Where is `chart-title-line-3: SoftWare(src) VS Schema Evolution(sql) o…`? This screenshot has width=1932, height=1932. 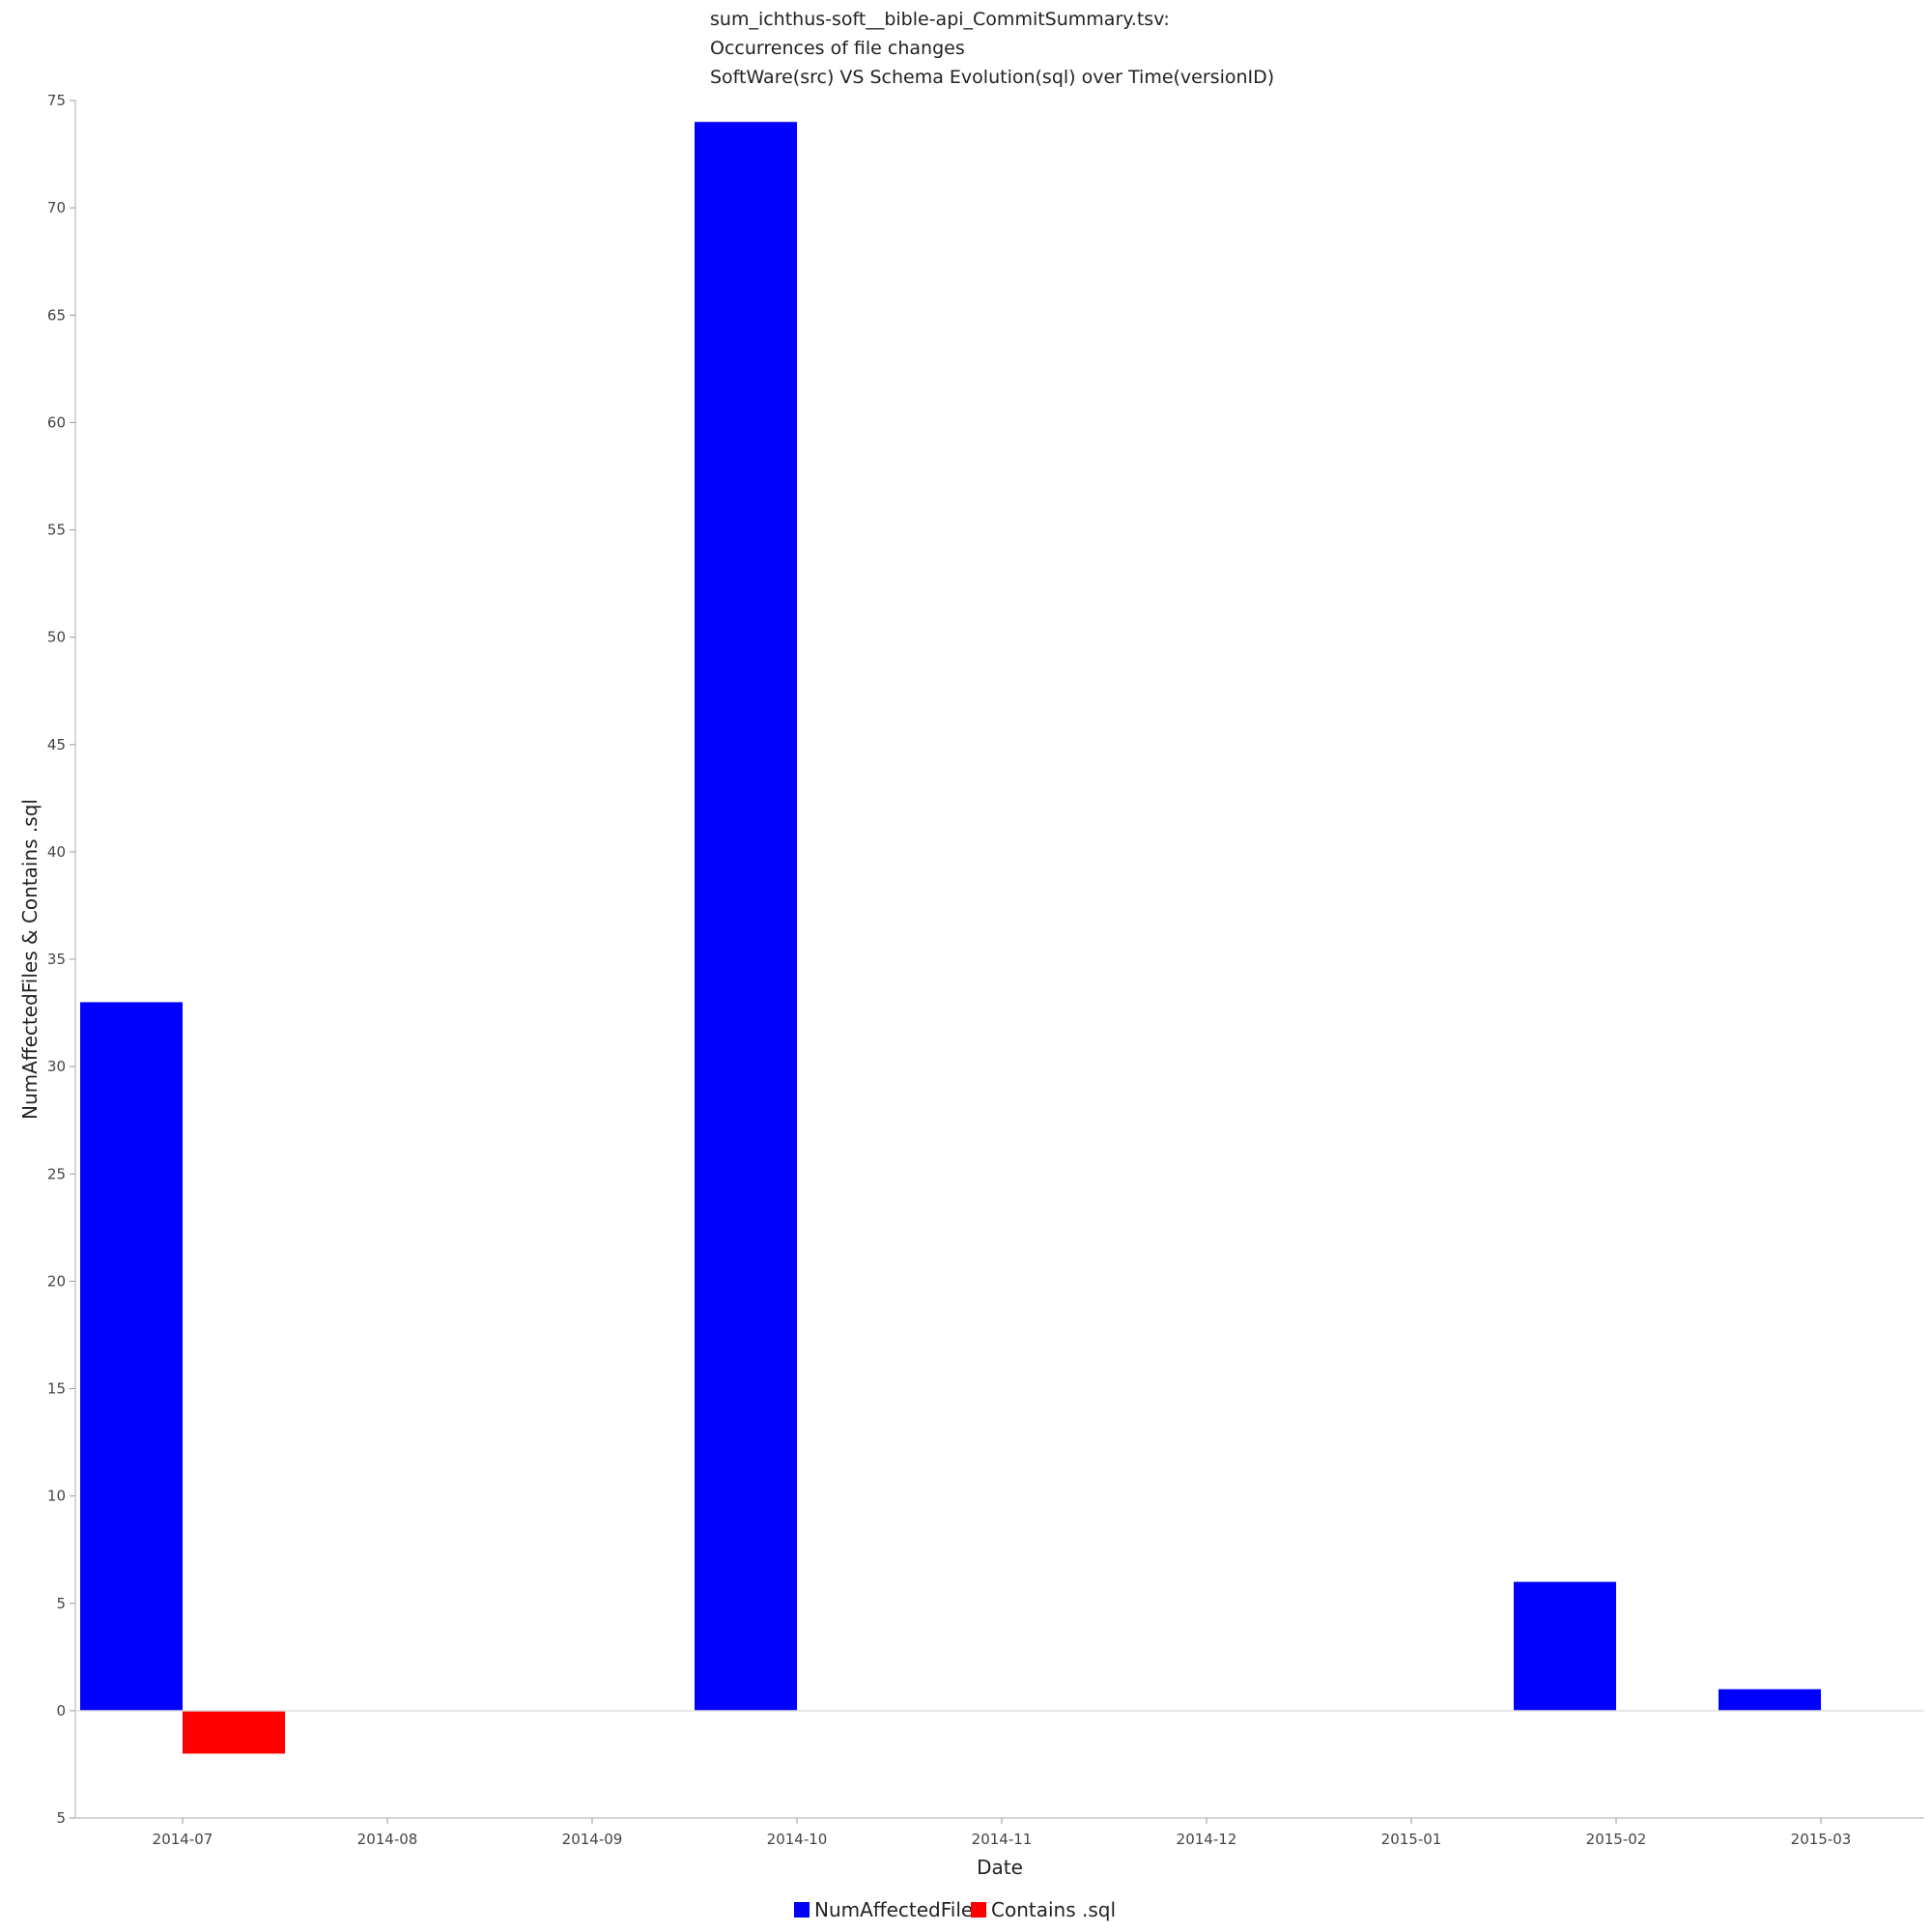
chart-title-line-3: SoftWare(src) VS Schema Evolution(sql) o… is located at coordinates (992, 77).